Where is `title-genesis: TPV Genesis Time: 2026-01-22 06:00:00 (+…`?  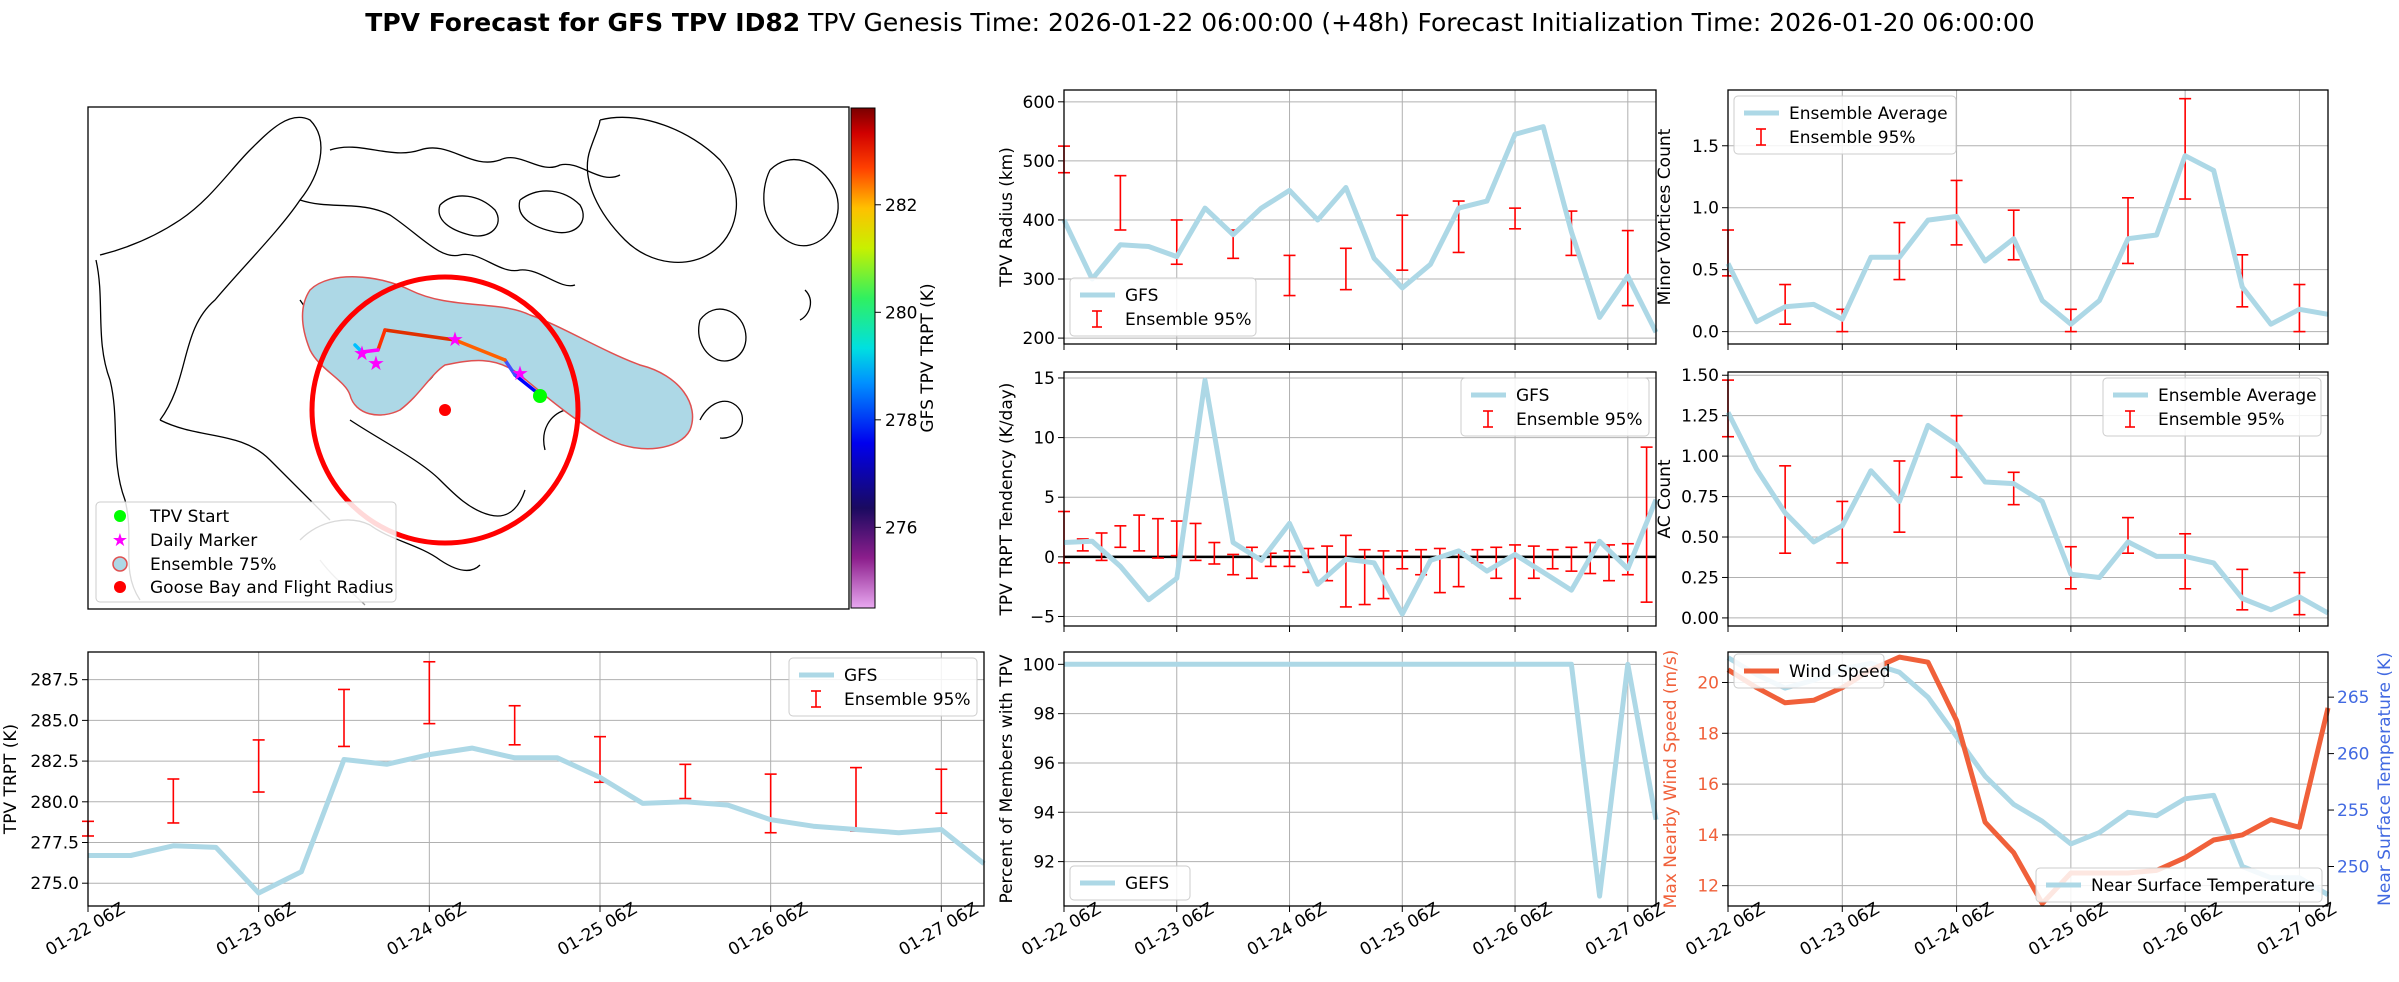 title-genesis: TPV Genesis Time: 2026-01-22 06:00:00 (+… is located at coordinates (1108, 22).